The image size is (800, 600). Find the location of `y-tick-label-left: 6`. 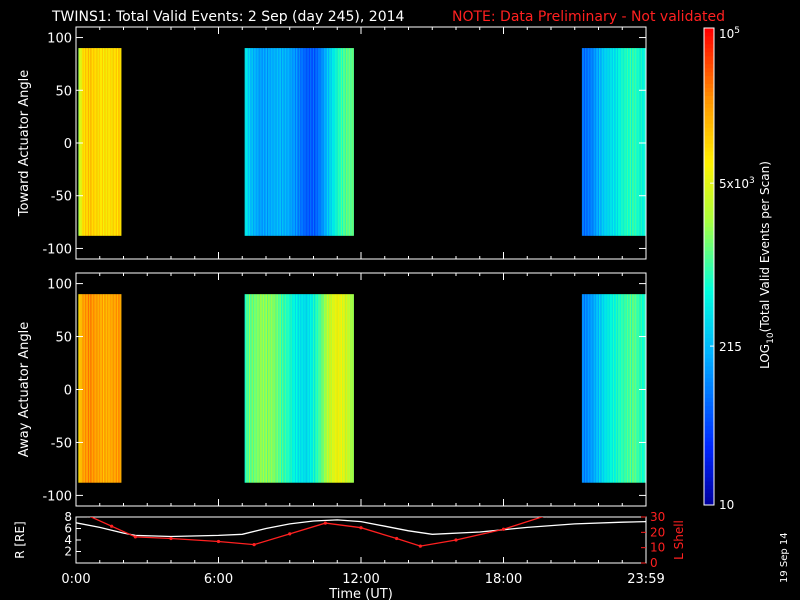

y-tick-label-left: 6 is located at coordinates (68, 529).